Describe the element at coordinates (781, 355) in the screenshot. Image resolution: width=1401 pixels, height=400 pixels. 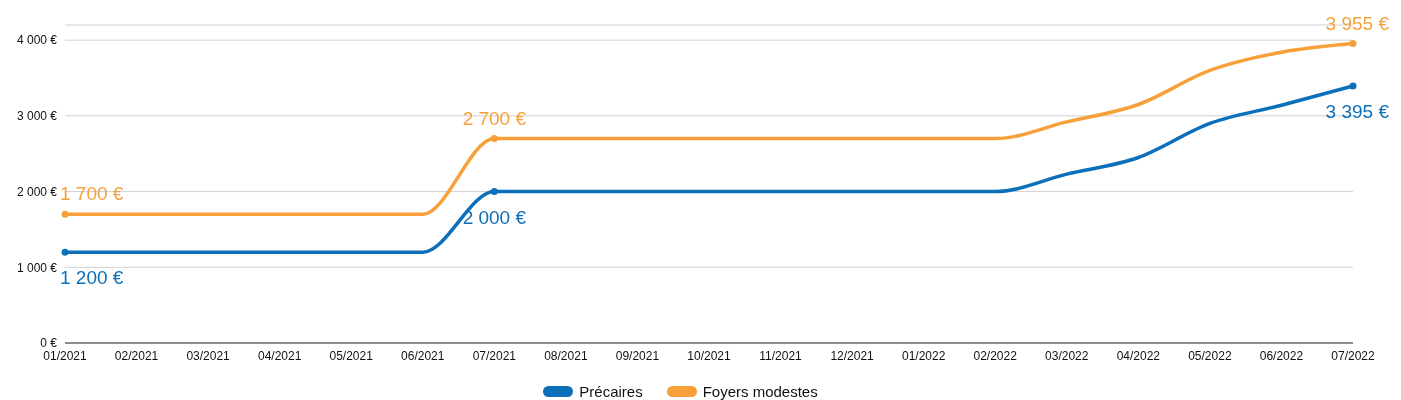
I see `x-tick-label: 11/2021` at that location.